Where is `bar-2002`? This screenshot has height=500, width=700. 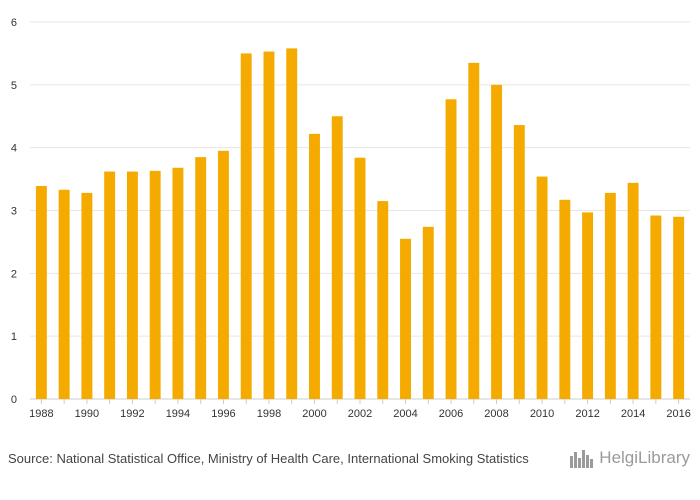
bar-2002 is located at coordinates (360, 278).